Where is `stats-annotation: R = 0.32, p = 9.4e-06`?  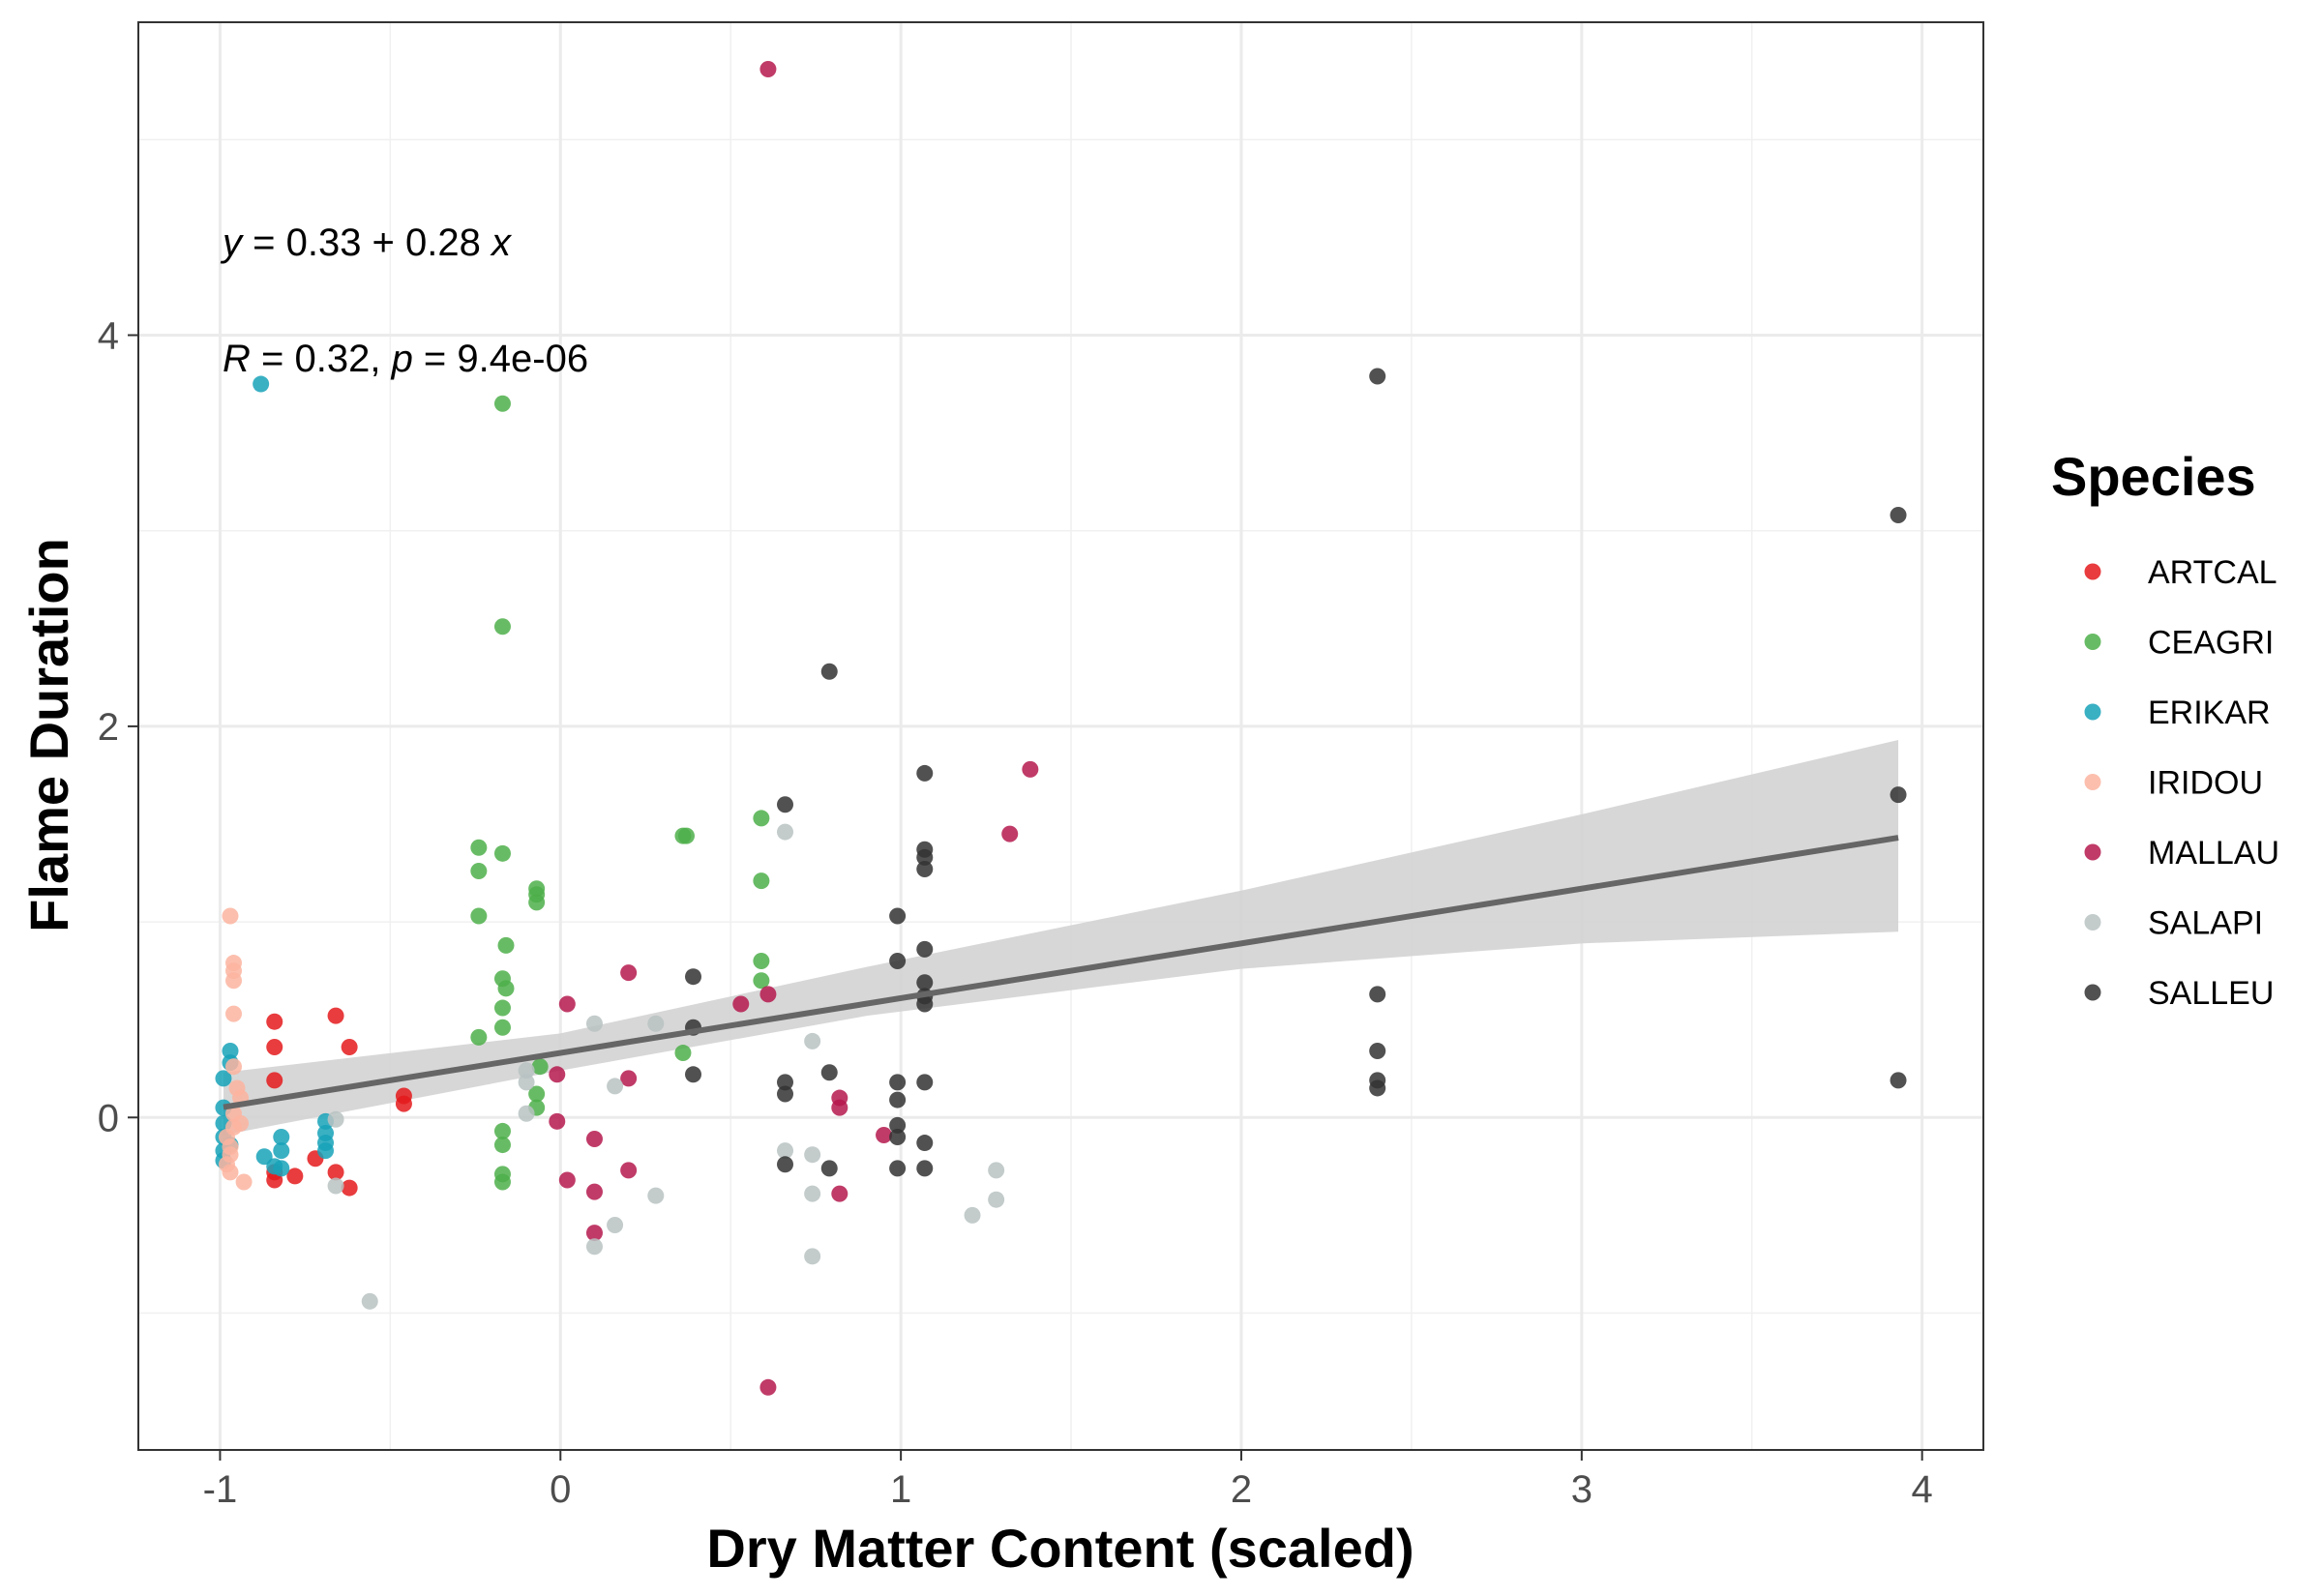 stats-annotation: R = 0.32, p = 9.4e-06 is located at coordinates (405, 359).